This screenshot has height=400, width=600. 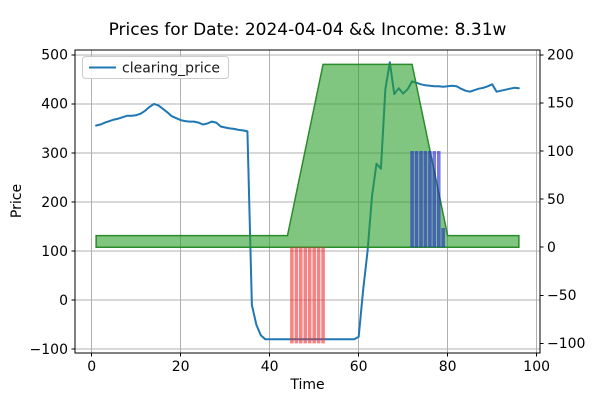 What do you see at coordinates (359, 367) in the screenshot?
I see `svg-text: 60` at bounding box center [359, 367].